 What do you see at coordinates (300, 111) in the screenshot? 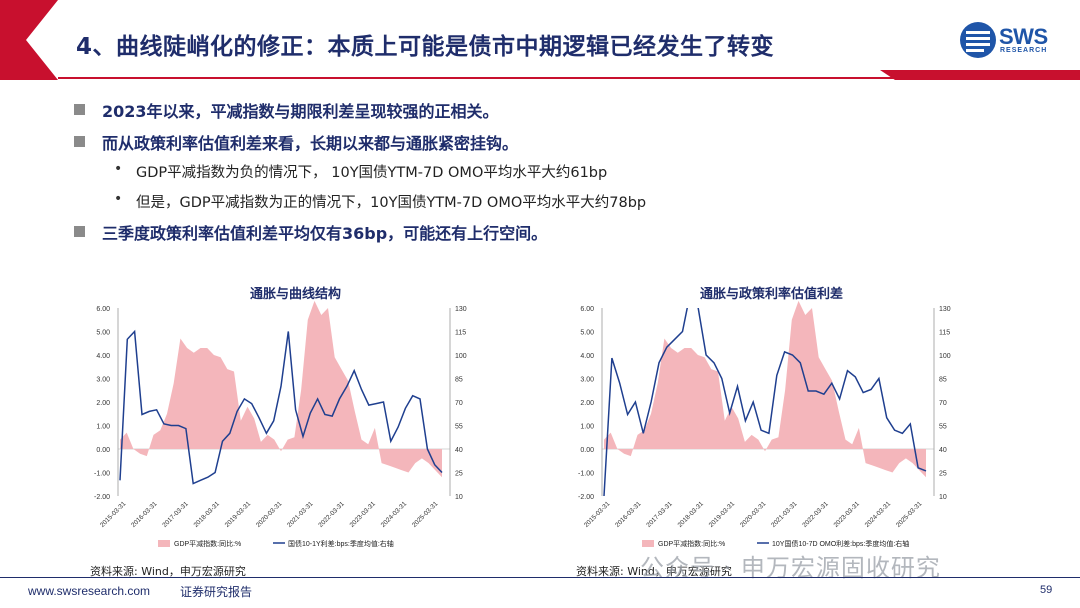
I see `bullet-1: 2023年以来，平减指数与期限利差呈现较强的正相关。` at bounding box center [300, 111].